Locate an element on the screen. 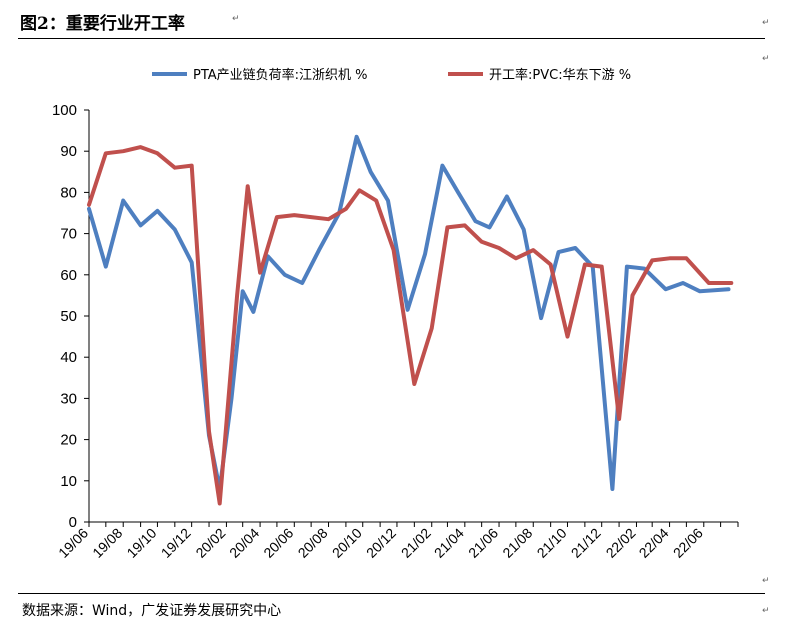 This screenshot has width=785, height=638. x-tick-label: 22/06 is located at coordinates (688, 543).